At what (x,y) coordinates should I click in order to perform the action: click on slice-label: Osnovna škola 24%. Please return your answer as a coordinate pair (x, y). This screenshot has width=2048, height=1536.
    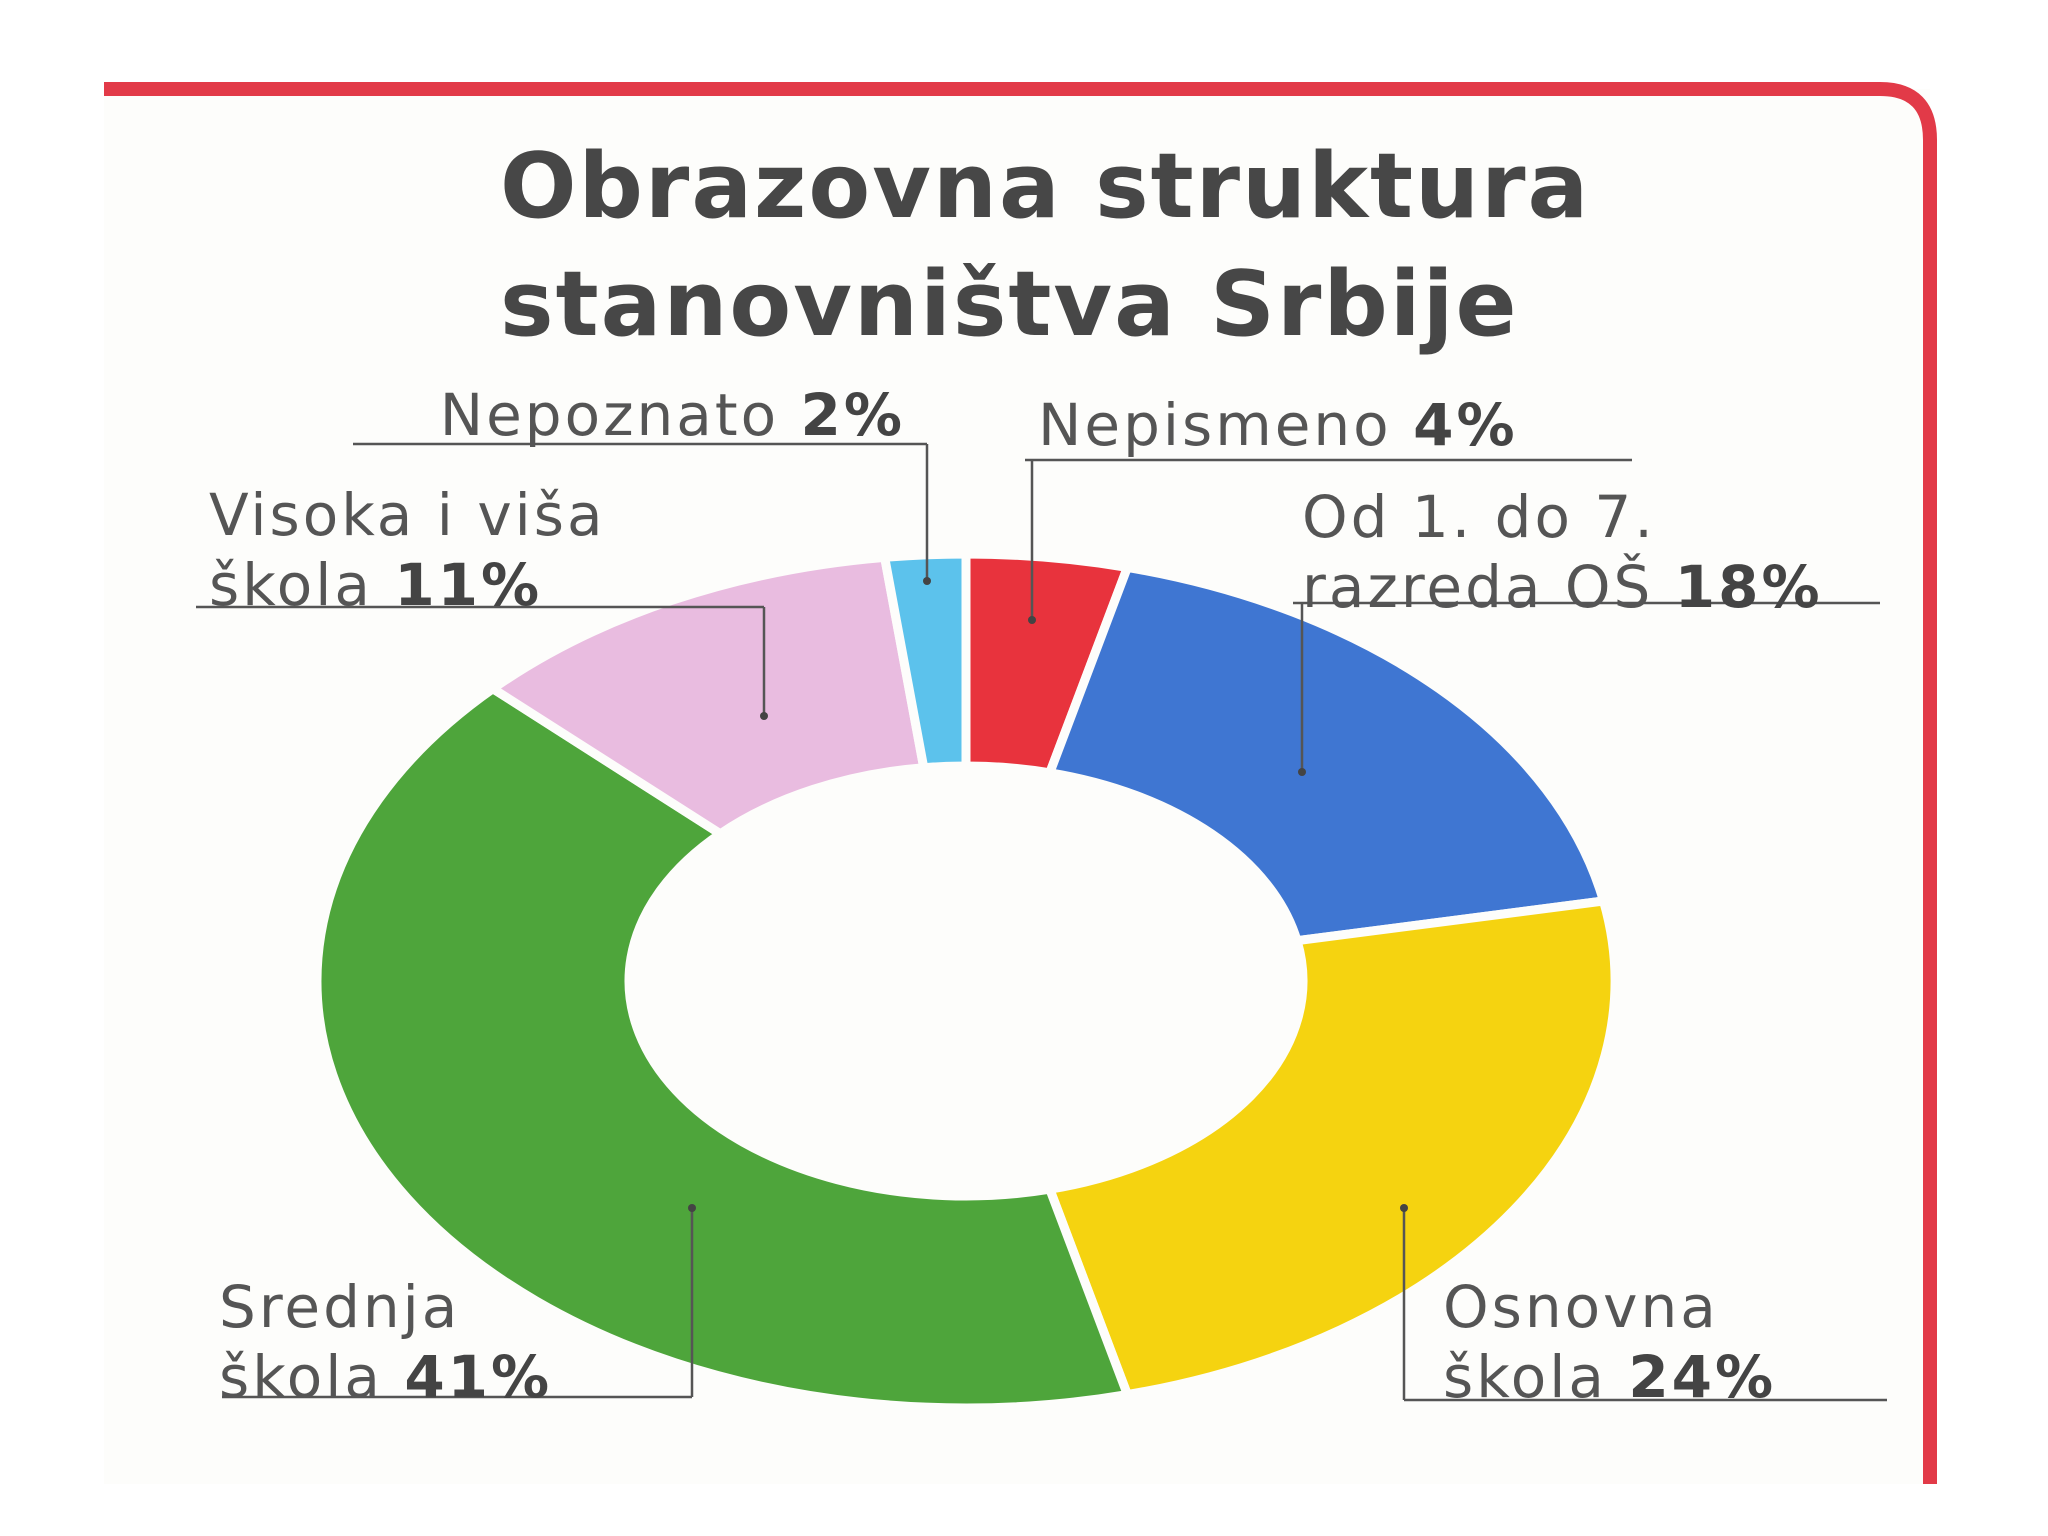
    Looking at the image, I should click on (1658, 1342).